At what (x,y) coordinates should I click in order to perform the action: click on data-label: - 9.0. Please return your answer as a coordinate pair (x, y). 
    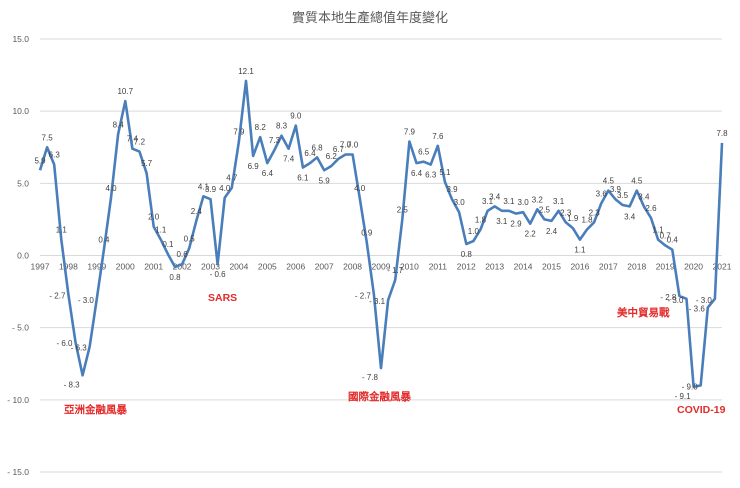
    Looking at the image, I should click on (690, 386).